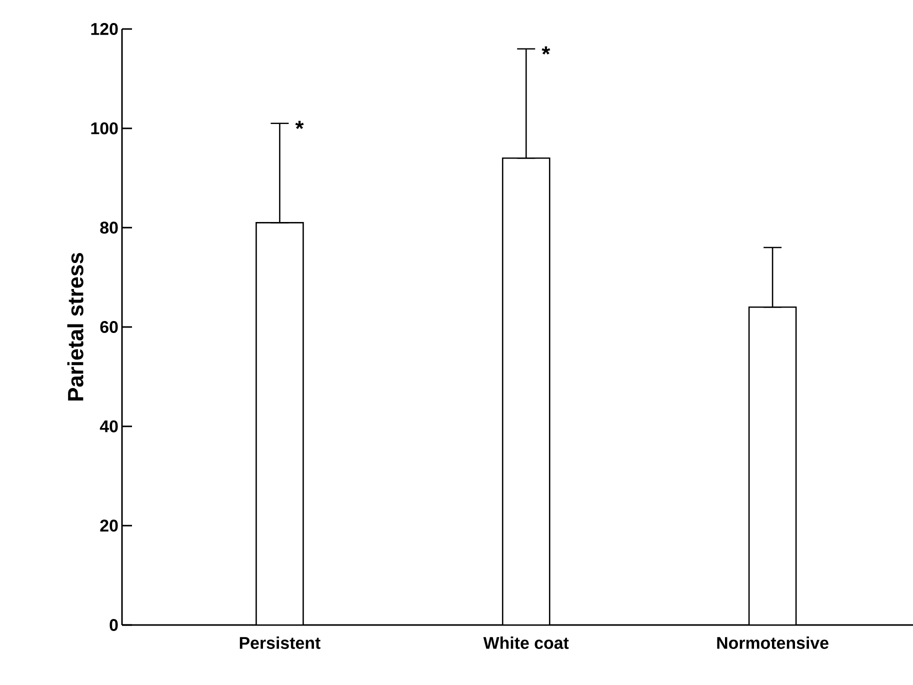 The height and width of the screenshot is (685, 913). Describe the element at coordinates (109, 228) in the screenshot. I see `y-tick-label: 80` at that location.